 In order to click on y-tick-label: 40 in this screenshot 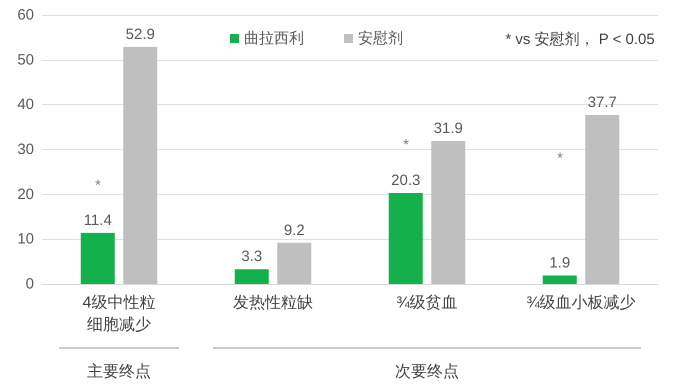, I will do `click(25, 105)`.